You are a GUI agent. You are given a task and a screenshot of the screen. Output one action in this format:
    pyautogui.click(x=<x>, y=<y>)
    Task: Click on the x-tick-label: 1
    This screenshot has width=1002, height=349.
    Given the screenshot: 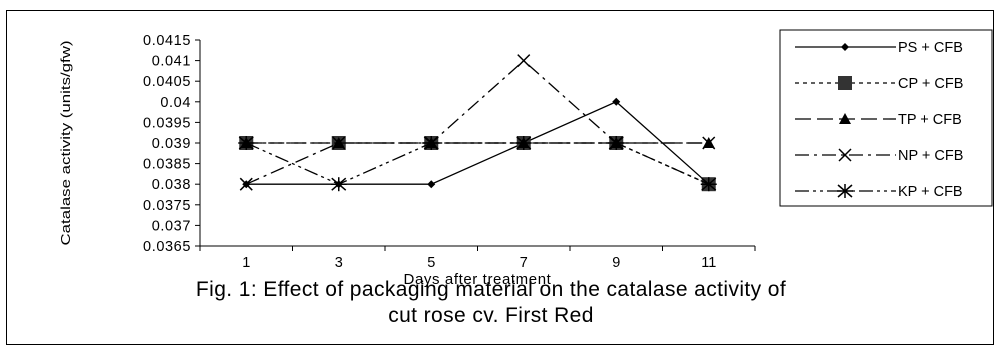 What is the action you would take?
    pyautogui.click(x=246, y=263)
    